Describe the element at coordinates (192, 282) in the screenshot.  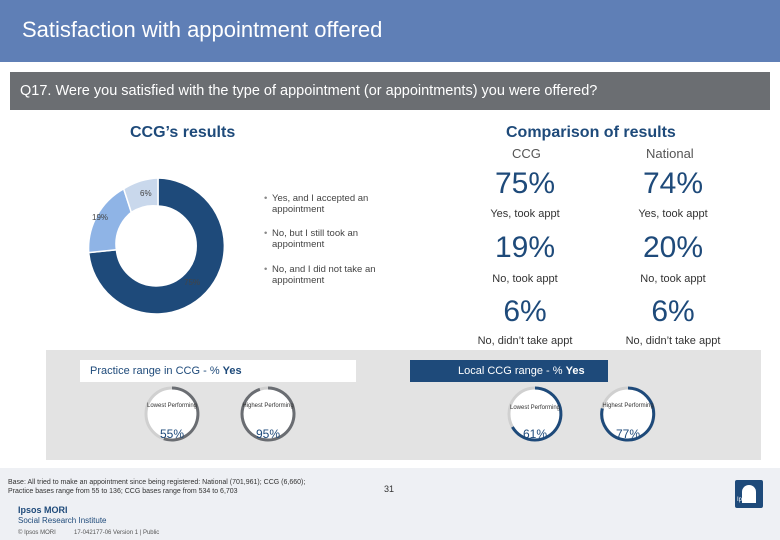
I see `pie-label-yes: 75%` at that location.